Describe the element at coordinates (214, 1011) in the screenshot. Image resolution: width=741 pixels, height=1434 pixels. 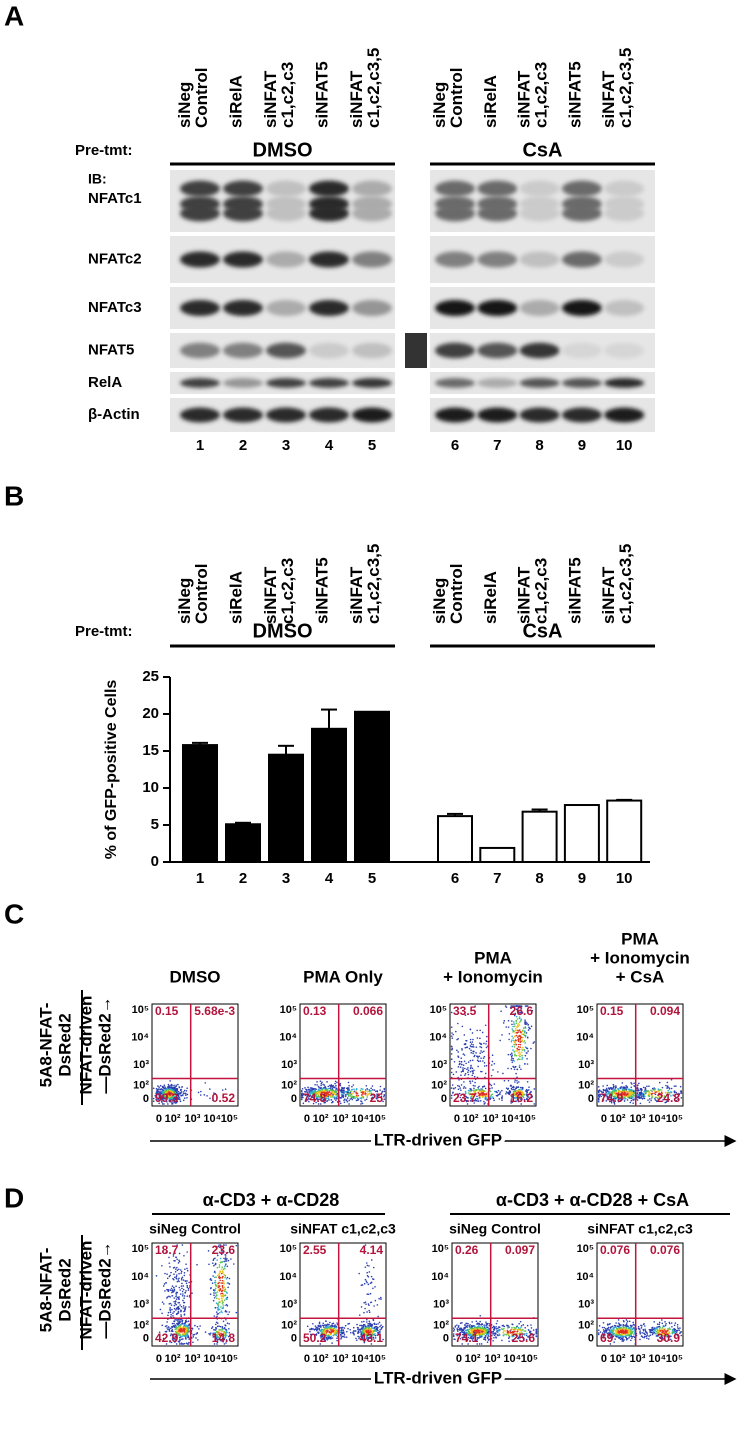
I see `quadrant-value: 5.68e-3` at that location.